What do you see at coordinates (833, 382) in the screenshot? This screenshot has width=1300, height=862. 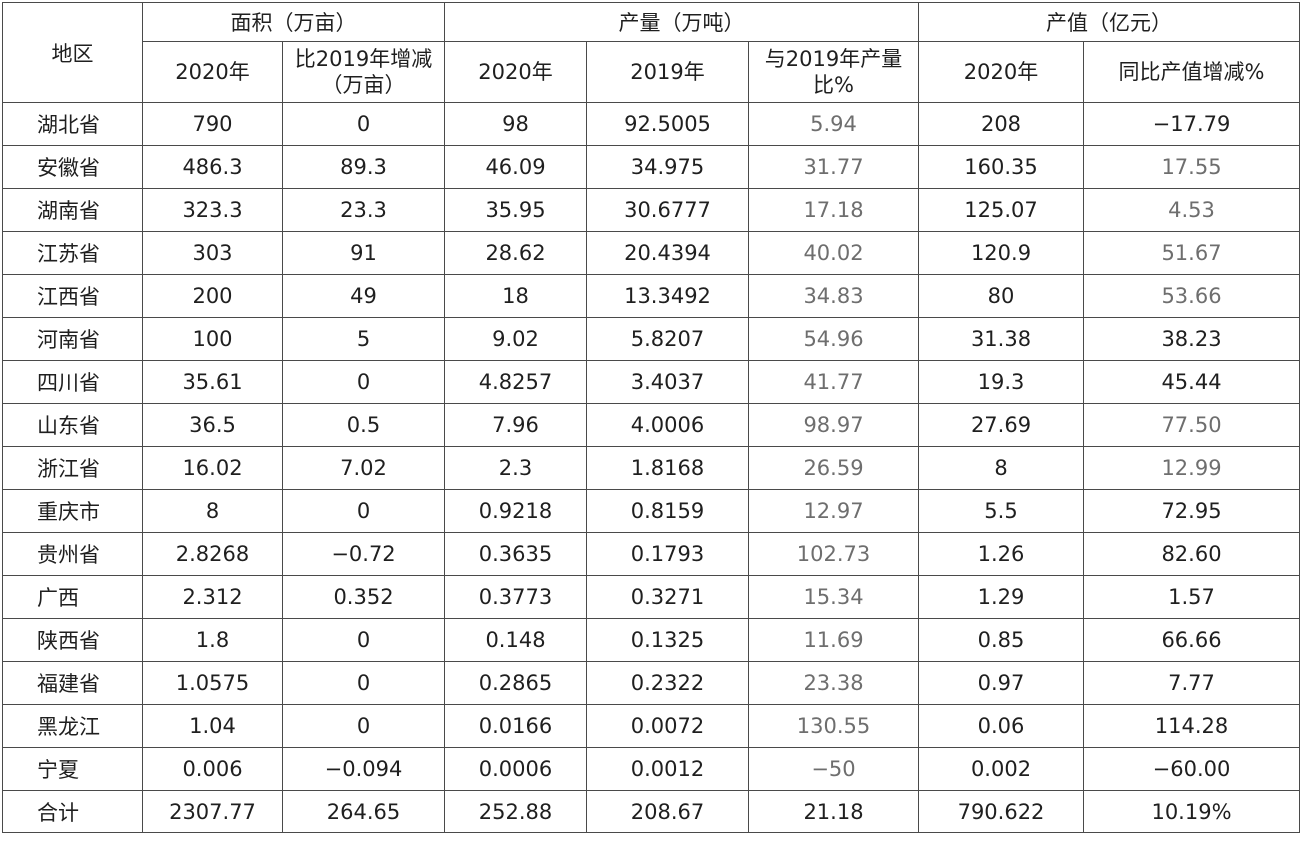 I see `cell-output-ratio: 41.77` at bounding box center [833, 382].